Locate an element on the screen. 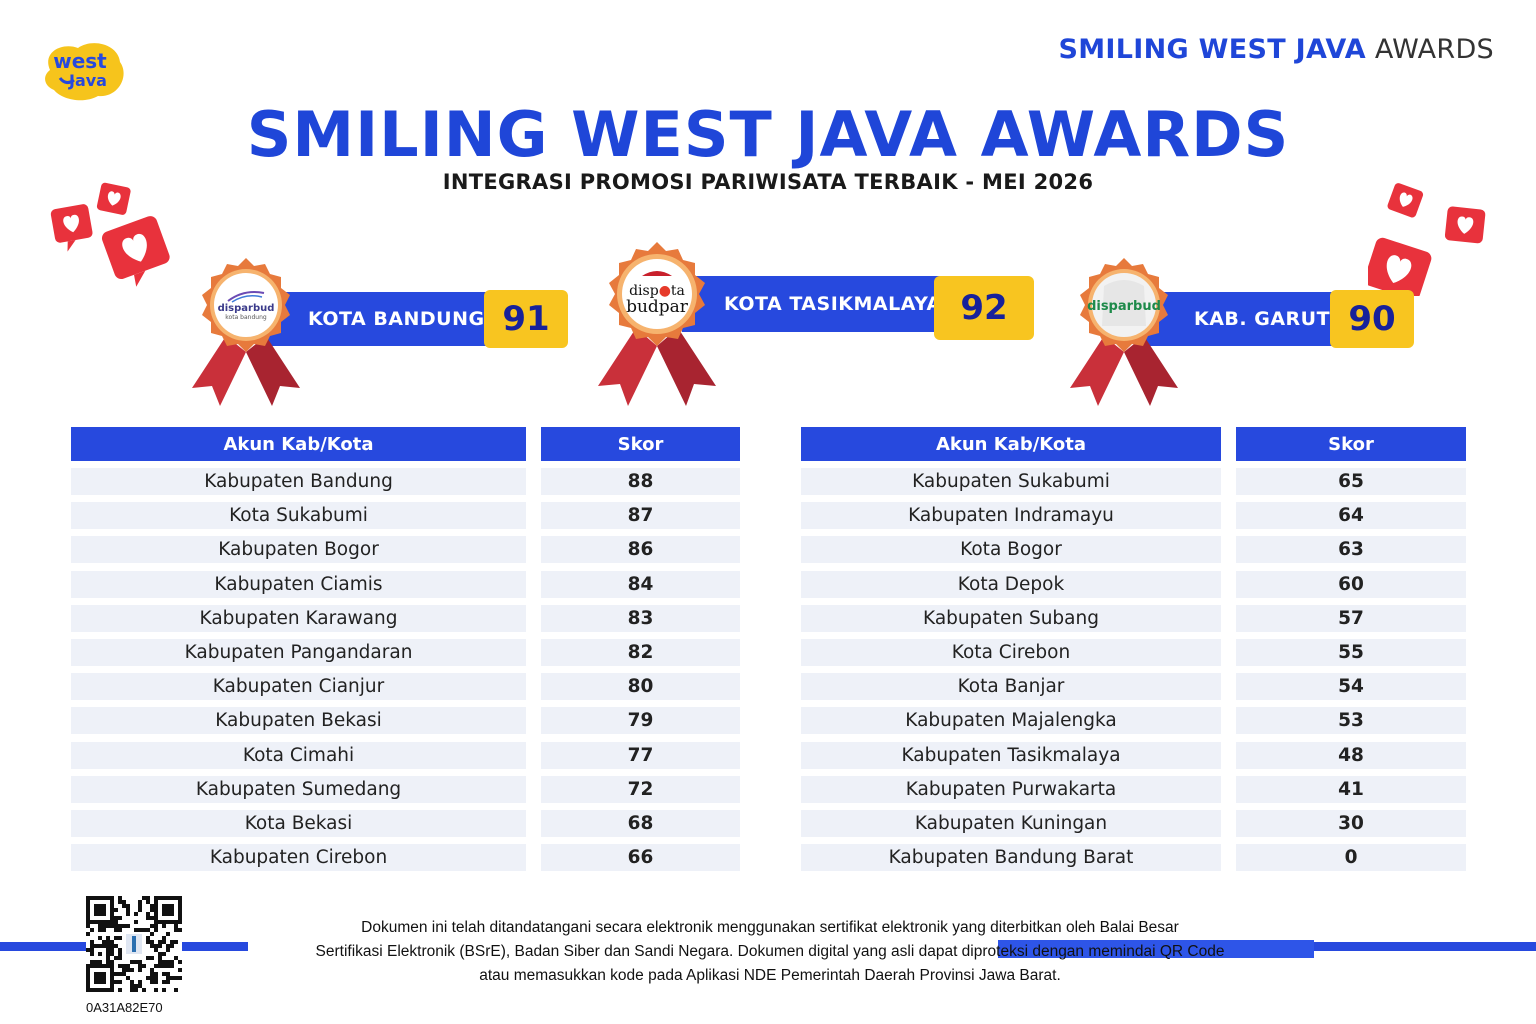 This screenshot has height=1024, width=1536. table-row-name: Kota Cimahi is located at coordinates (298, 755).